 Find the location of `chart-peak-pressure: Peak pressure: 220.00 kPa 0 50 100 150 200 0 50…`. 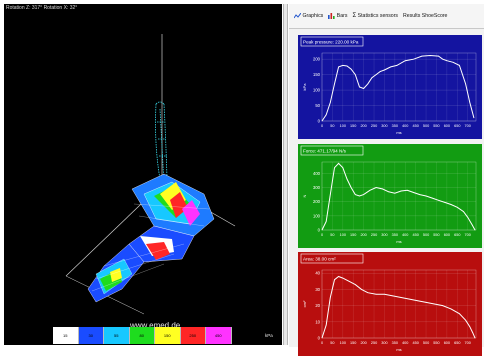

chart-peak-pressure: Peak pressure: 220.00 kPa 0 50 100 150 200 0 50… is located at coordinates (390, 87).